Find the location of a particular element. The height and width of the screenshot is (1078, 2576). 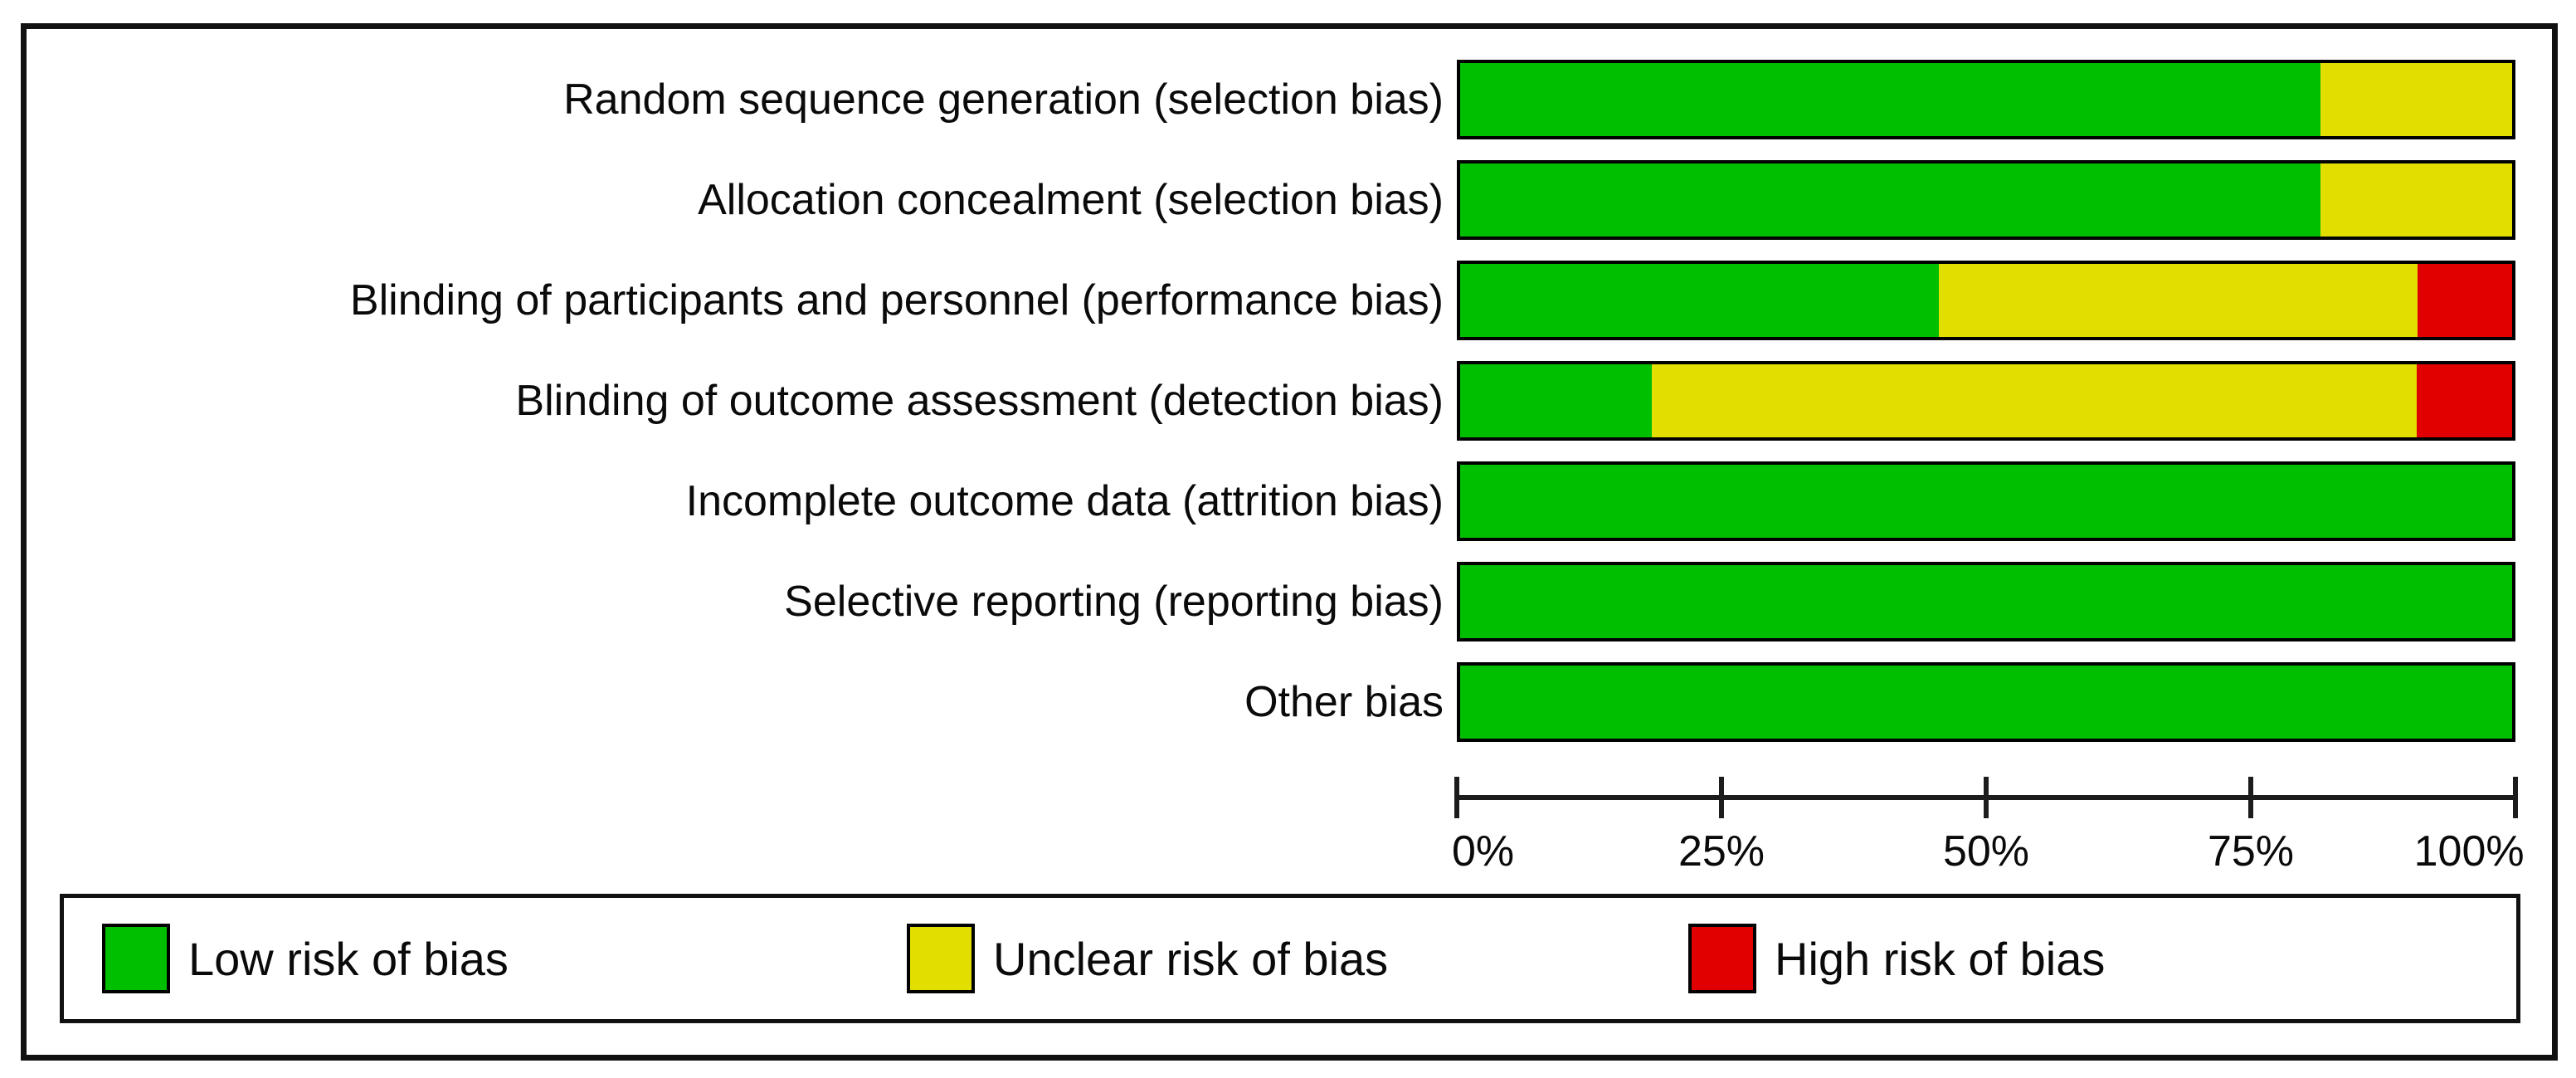

legend-entry-label: Low risk of bias is located at coordinates (348, 959).